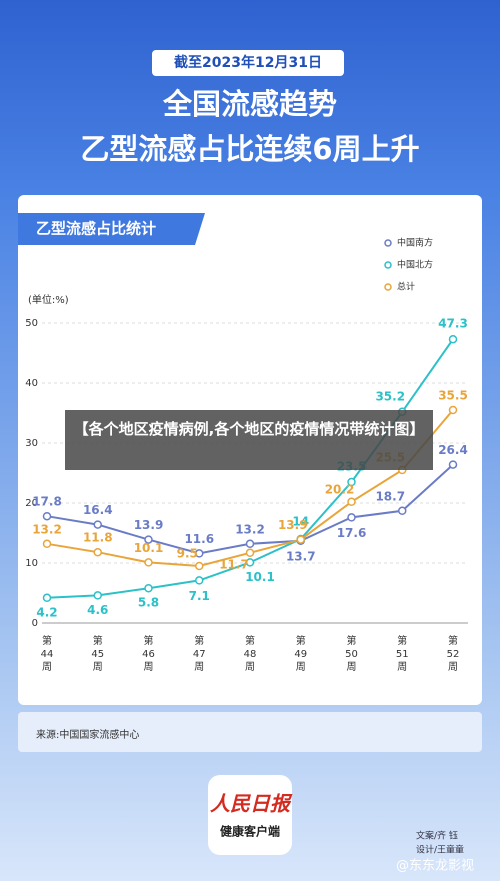 The image size is (500, 881). Describe the element at coordinates (31, 563) in the screenshot. I see `y-tick-label: 10` at that location.